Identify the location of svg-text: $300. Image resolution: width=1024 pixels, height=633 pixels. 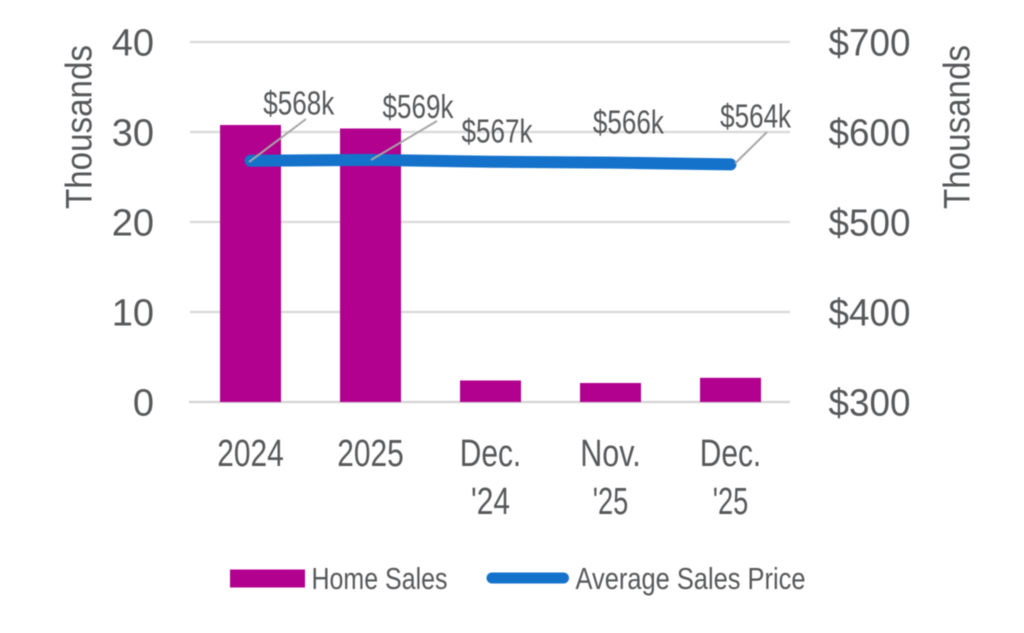
(870, 404).